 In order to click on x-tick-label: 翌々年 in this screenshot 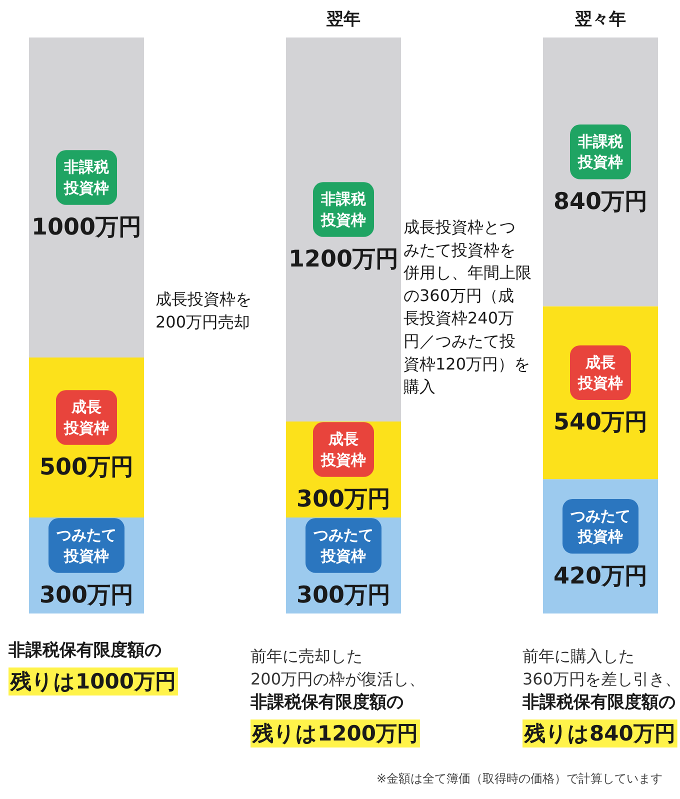, I will do `click(600, 20)`.